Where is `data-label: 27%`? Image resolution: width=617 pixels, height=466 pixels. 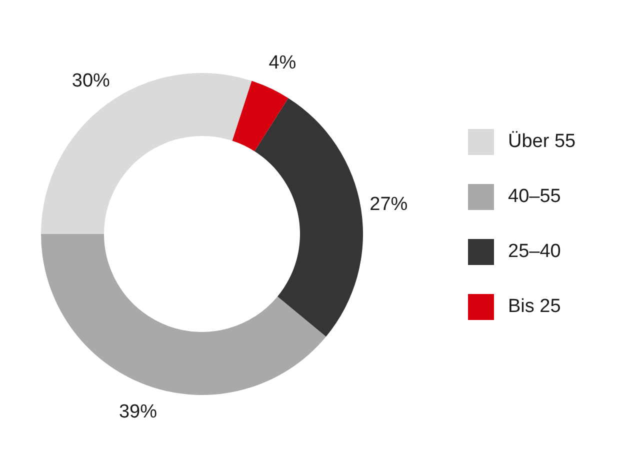
data-label: 27% is located at coordinates (389, 204).